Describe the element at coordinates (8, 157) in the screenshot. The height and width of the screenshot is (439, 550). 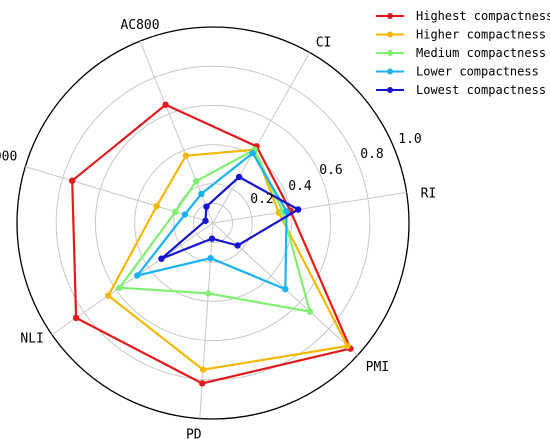
I see `axis-label-ac5000: AC5000` at that location.